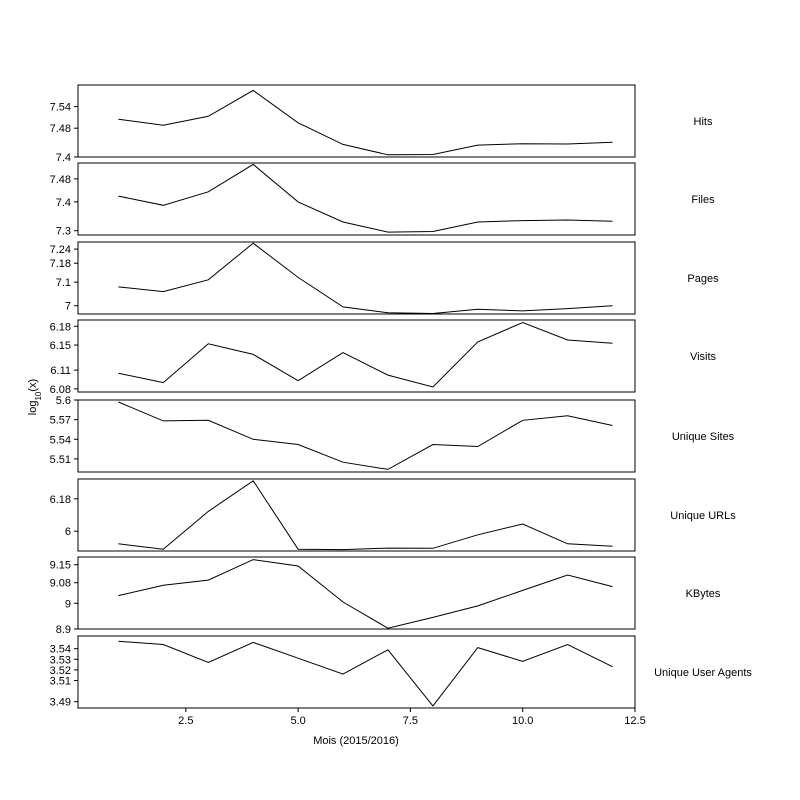  I want to click on y-tick-label: 7, so click(68, 307).